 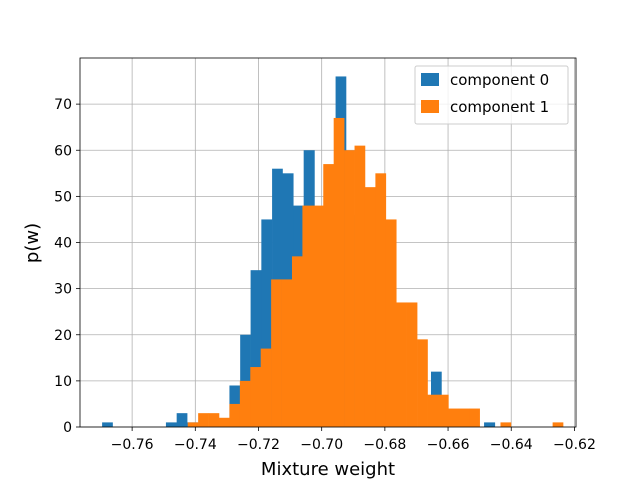 What do you see at coordinates (448, 445) in the screenshot?
I see `x-tick-label: −0.66` at bounding box center [448, 445].